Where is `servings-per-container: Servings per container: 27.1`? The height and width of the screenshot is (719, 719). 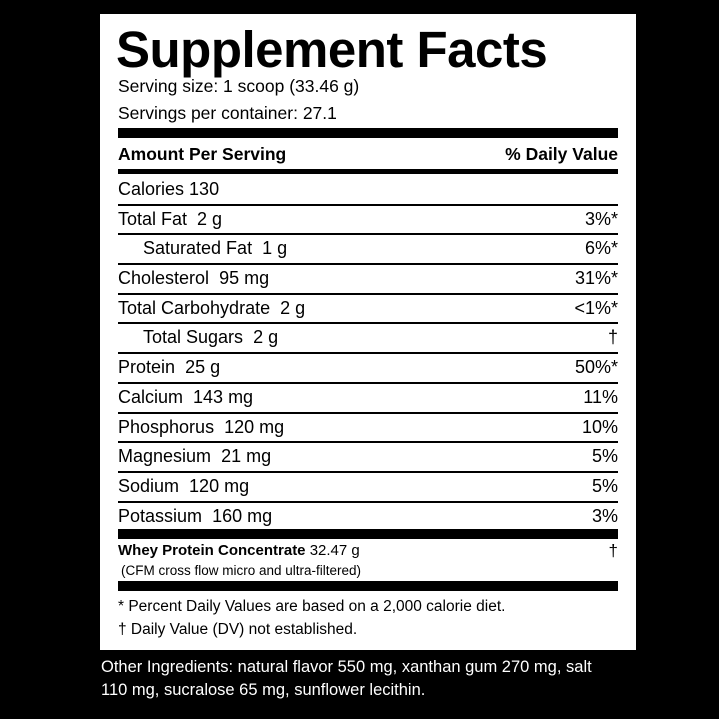
servings-per-container: Servings per container: 27.1 is located at coordinates (227, 113).